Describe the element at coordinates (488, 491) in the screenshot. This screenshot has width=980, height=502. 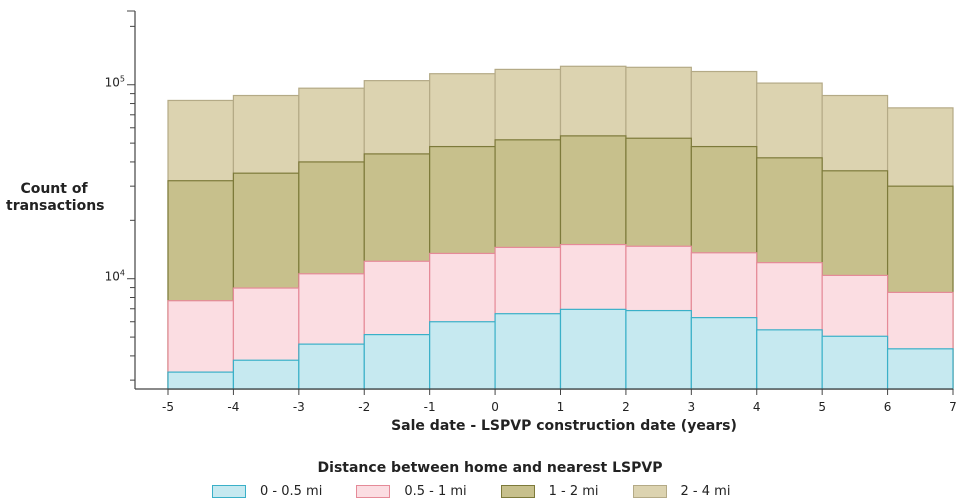
I see `legend: 0 - 0.5 mi 0.5 - 1 mi 1 - 2 mi 2 - 4 mi` at that location.